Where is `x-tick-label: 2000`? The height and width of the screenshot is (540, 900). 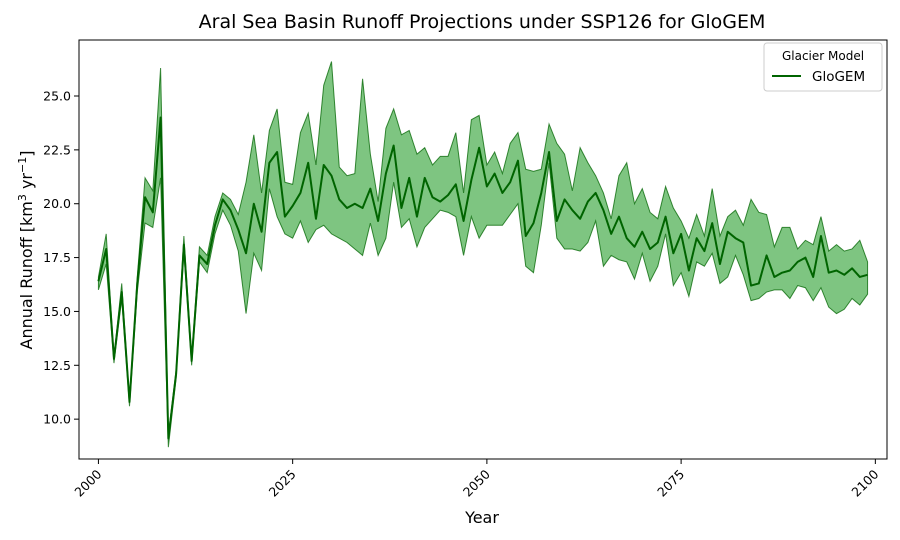 x-tick-label: 2000 is located at coordinates (87, 482).